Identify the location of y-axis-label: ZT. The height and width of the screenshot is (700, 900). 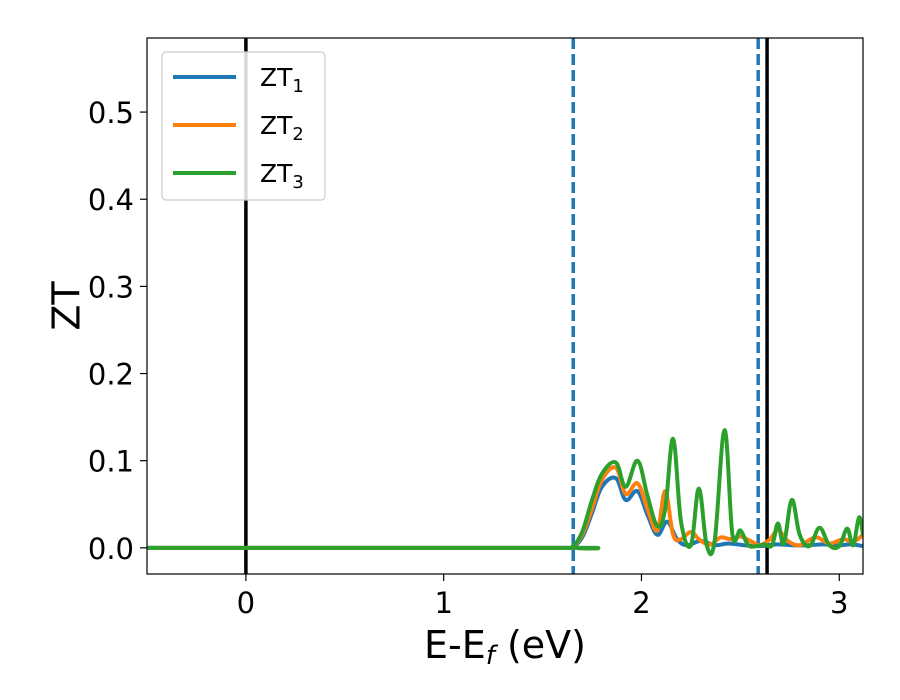
(66, 306).